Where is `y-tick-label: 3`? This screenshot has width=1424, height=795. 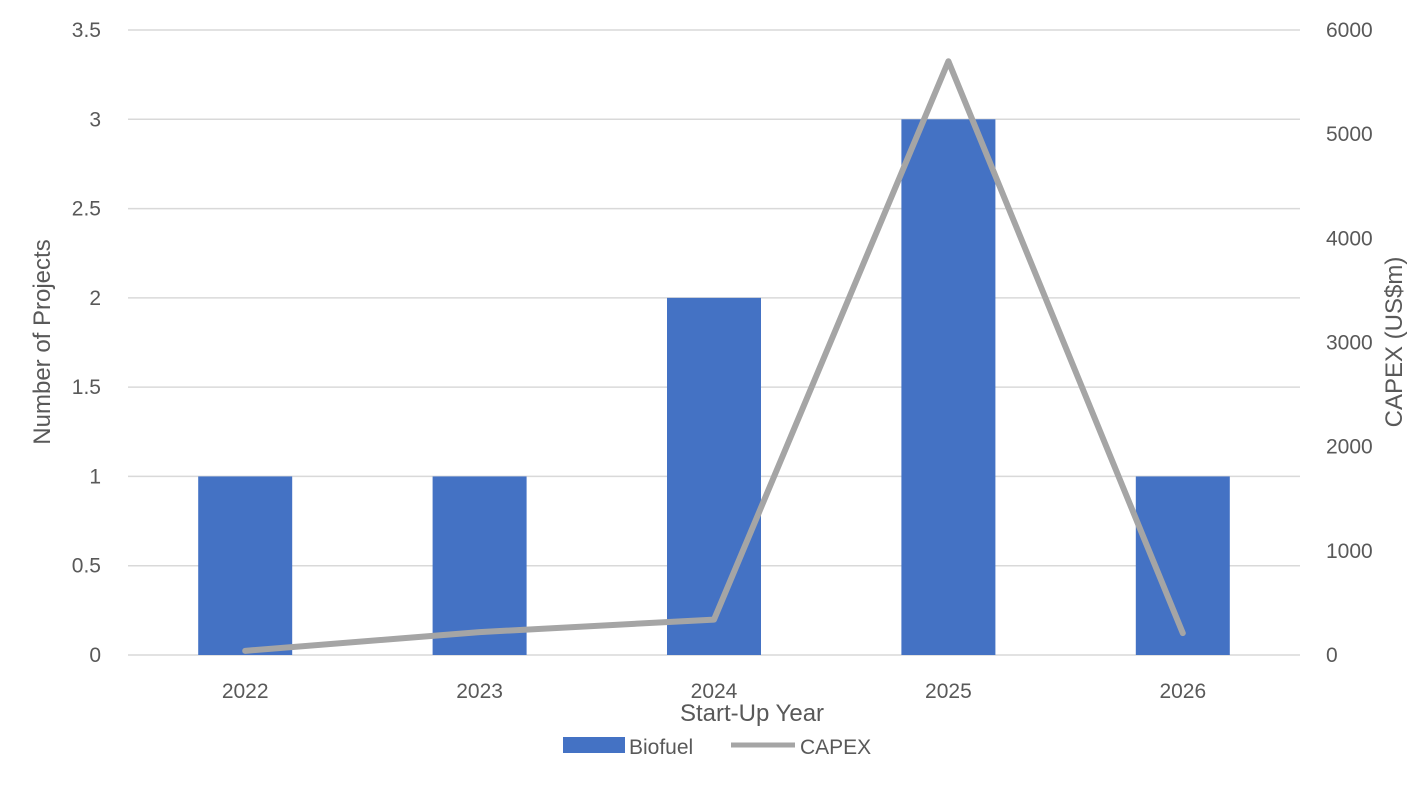 y-tick-label: 3 is located at coordinates (95, 119).